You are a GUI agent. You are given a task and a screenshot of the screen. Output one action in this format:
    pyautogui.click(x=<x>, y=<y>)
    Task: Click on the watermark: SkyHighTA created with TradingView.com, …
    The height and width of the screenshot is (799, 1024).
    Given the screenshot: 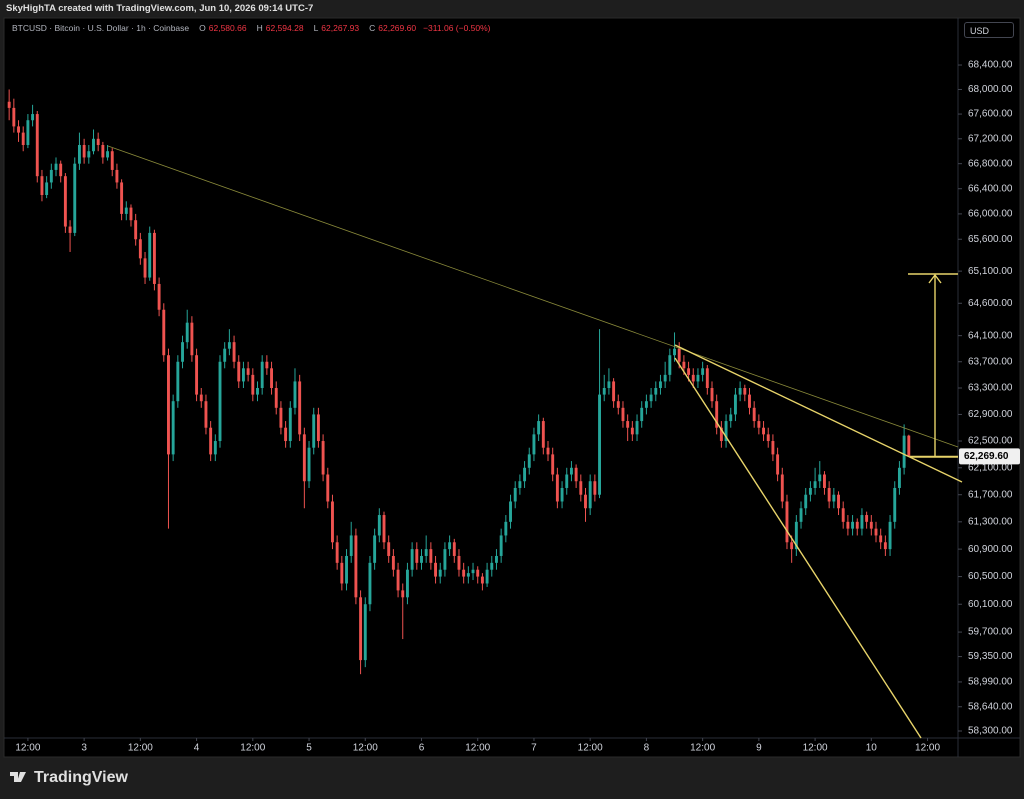 What is the action you would take?
    pyautogui.click(x=160, y=8)
    